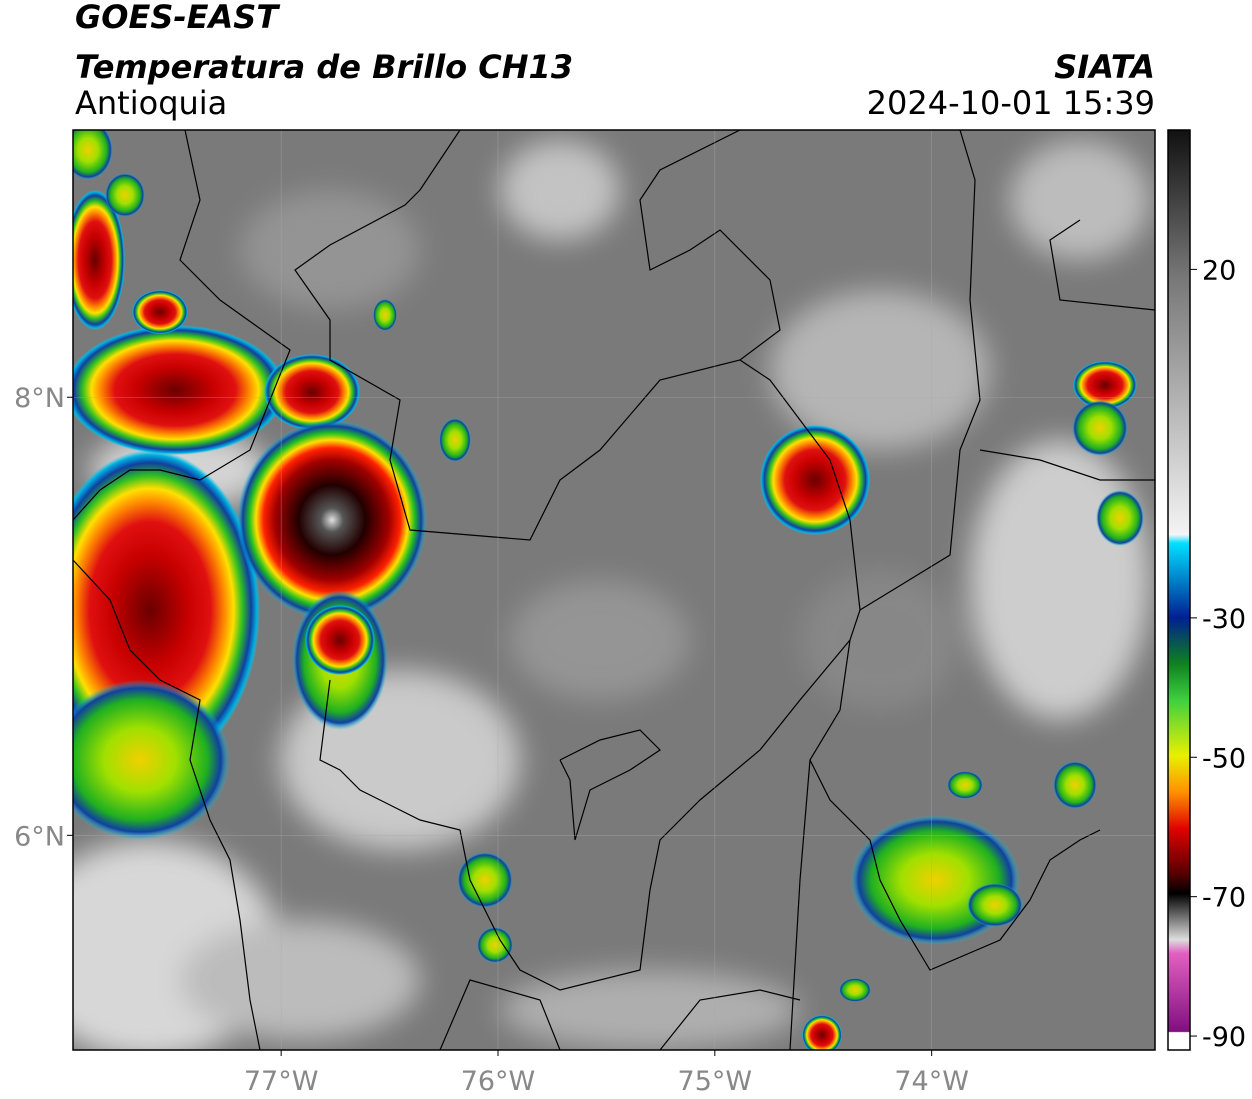 This screenshot has height=1099, width=1252. Describe the element at coordinates (1179, 590) in the screenshot. I see `colorbar` at that location.